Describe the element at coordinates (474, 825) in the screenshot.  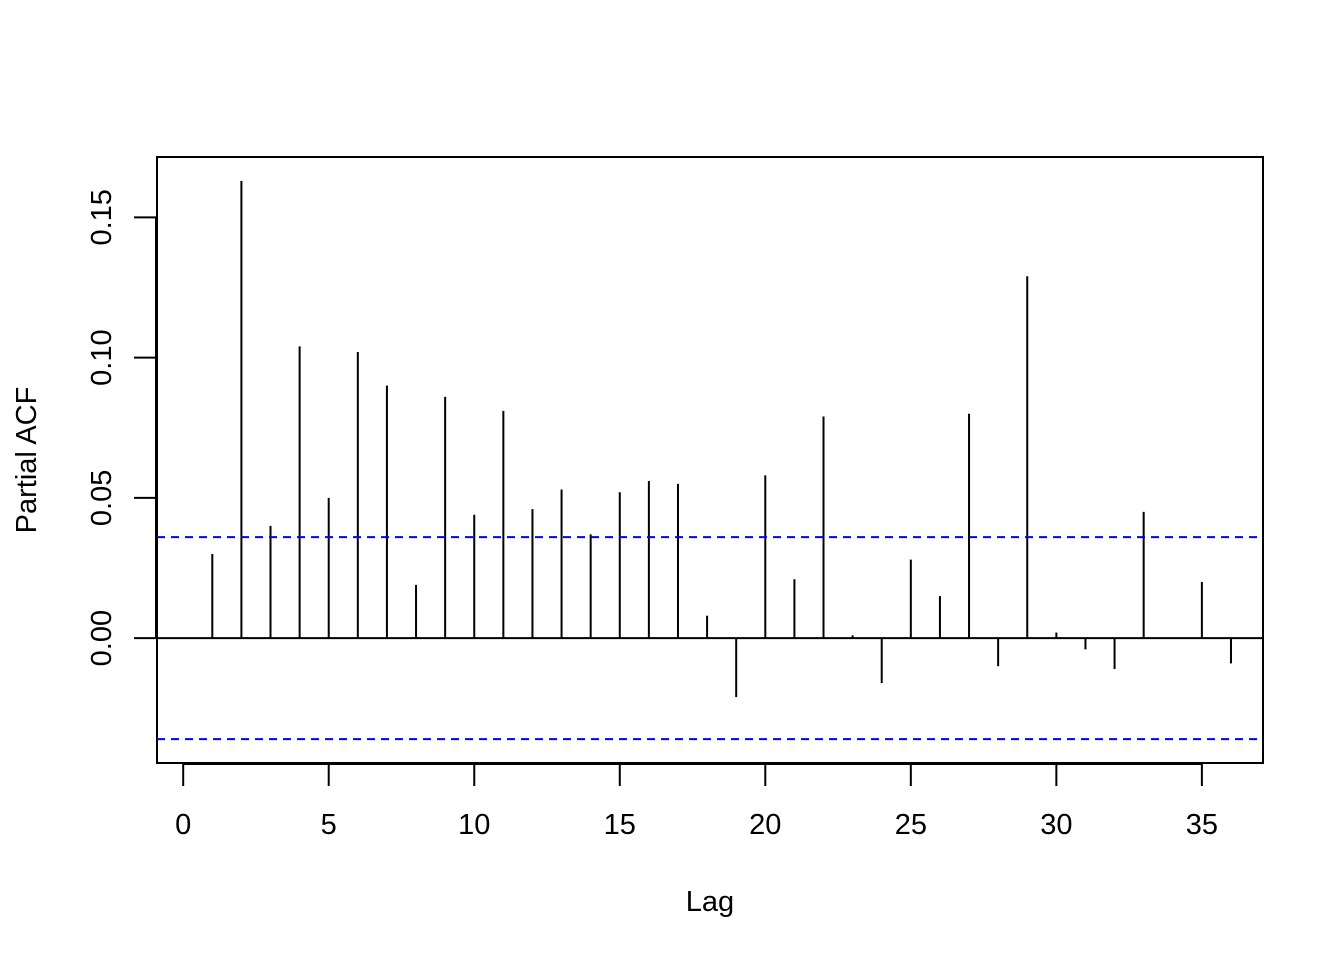
I see `x-tick-label-10: 10` at that location.